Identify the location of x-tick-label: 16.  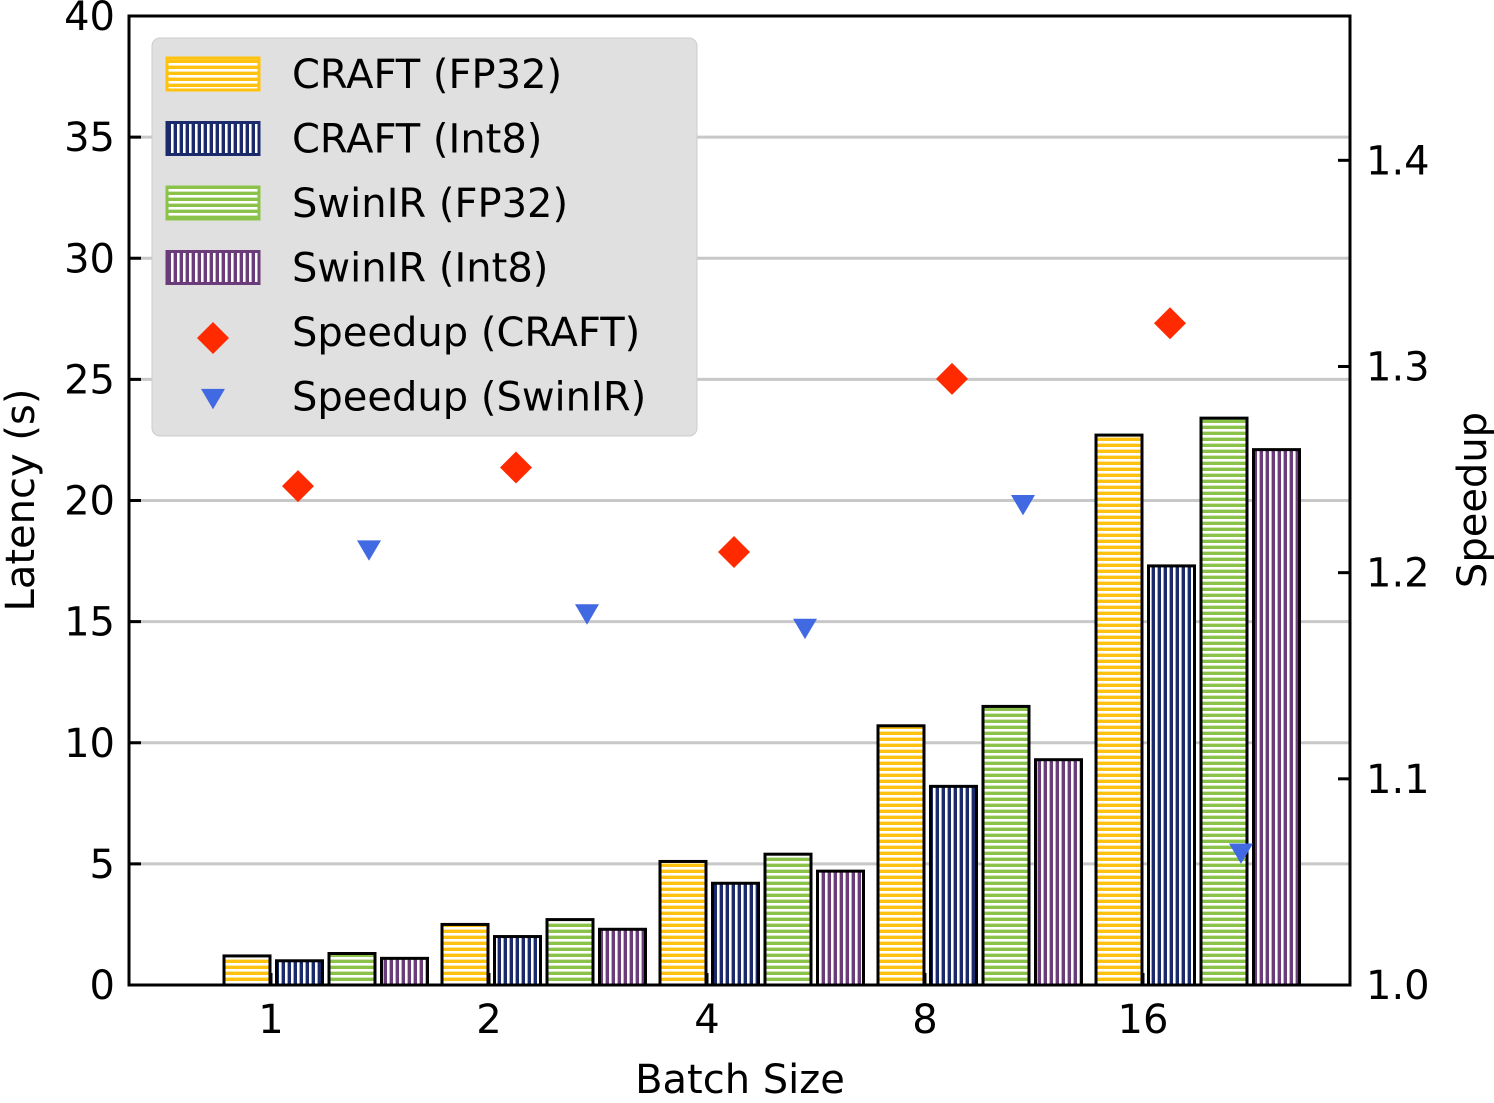
(1143, 1020).